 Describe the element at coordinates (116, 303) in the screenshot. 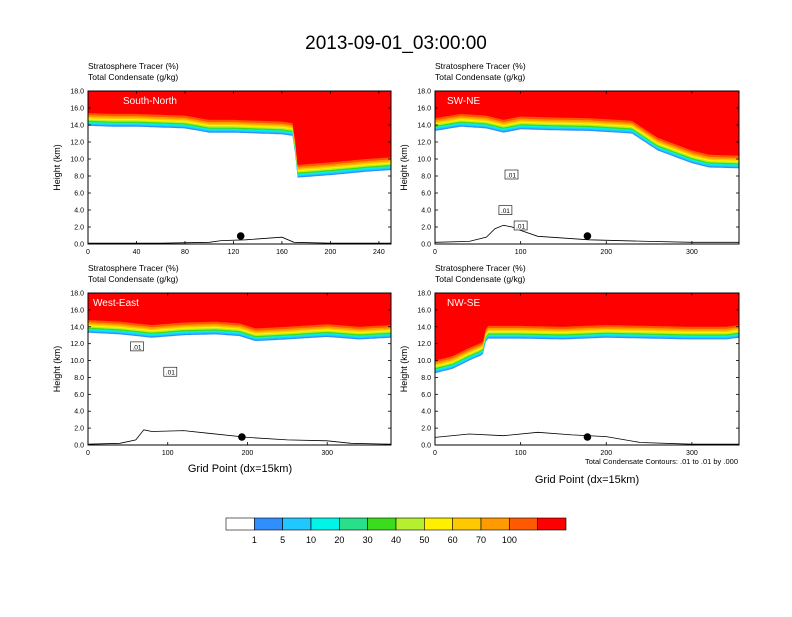

I see `panel-label: West-East` at that location.